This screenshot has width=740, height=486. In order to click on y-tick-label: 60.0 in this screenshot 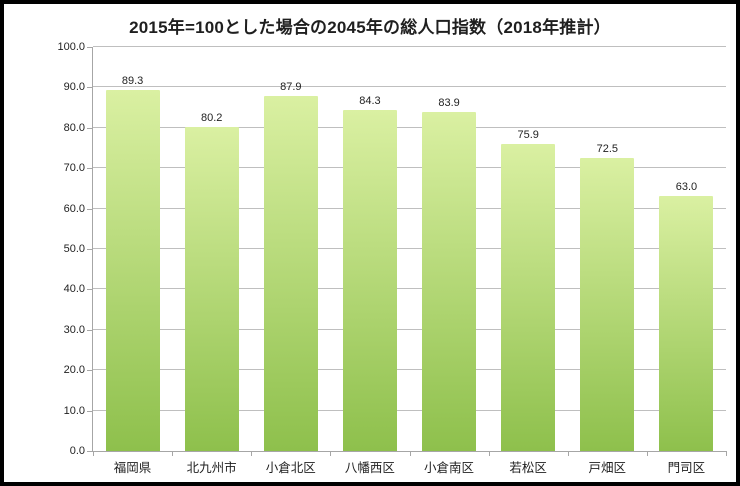, I will do `click(74, 208)`.